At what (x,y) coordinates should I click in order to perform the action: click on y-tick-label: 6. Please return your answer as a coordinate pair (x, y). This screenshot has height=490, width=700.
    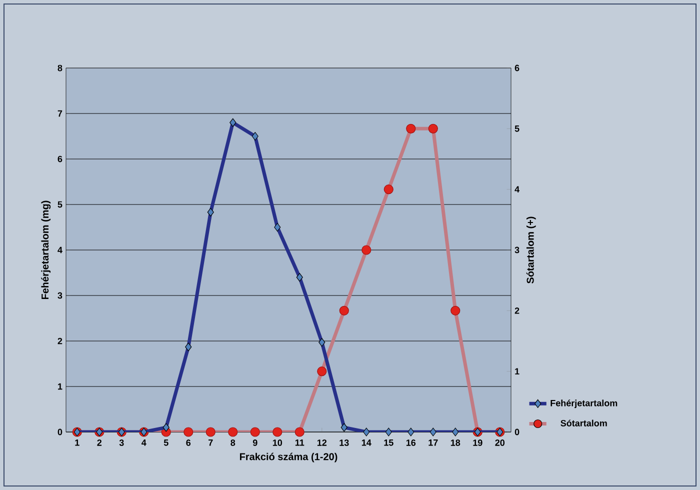
    Looking at the image, I should click on (60, 159).